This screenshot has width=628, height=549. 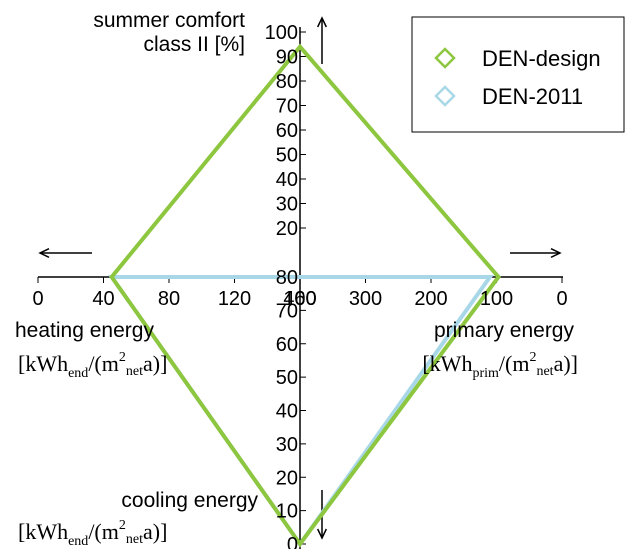 I want to click on comfort-tick-label: 20, so click(x=287, y=229).